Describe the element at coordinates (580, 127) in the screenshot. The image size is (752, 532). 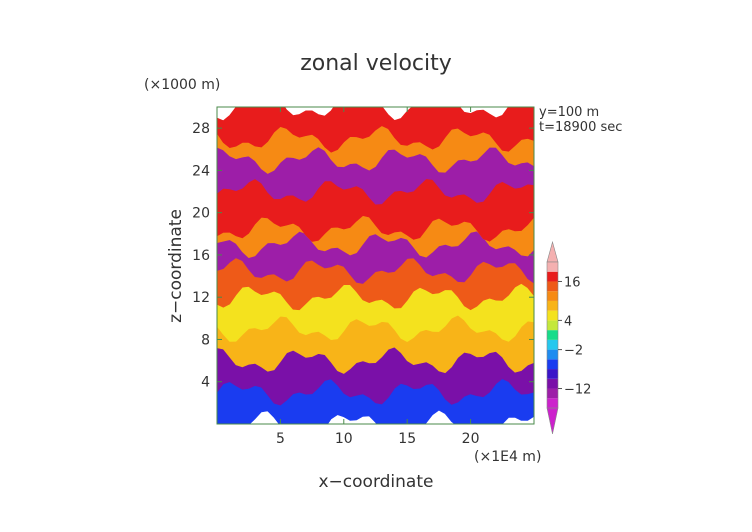
I see `annotation-time: t=18900 sec` at that location.